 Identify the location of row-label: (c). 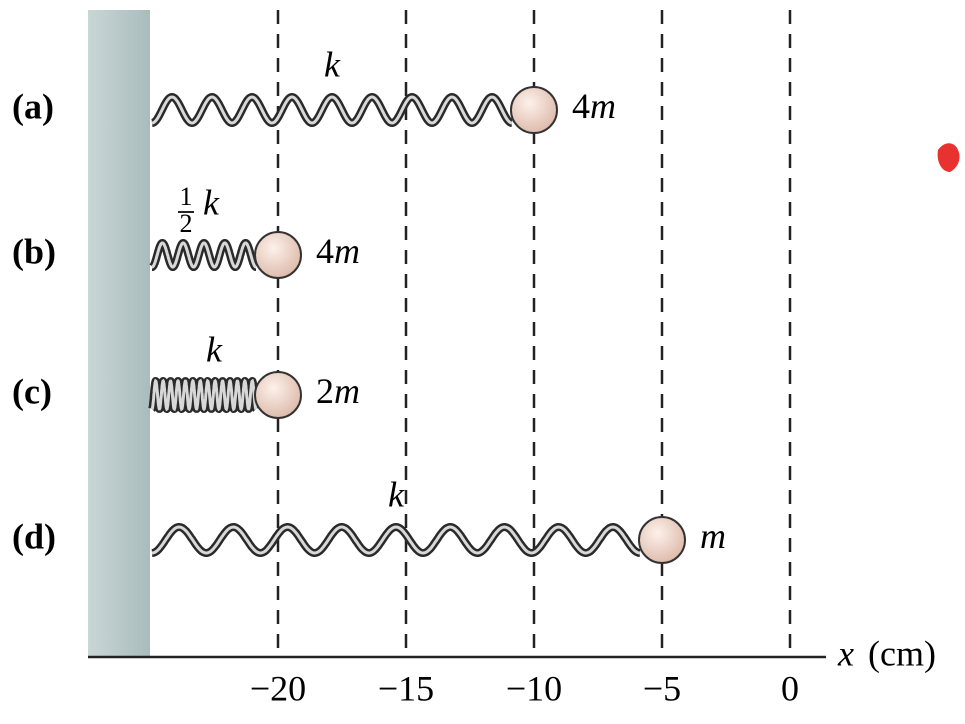
(32, 391).